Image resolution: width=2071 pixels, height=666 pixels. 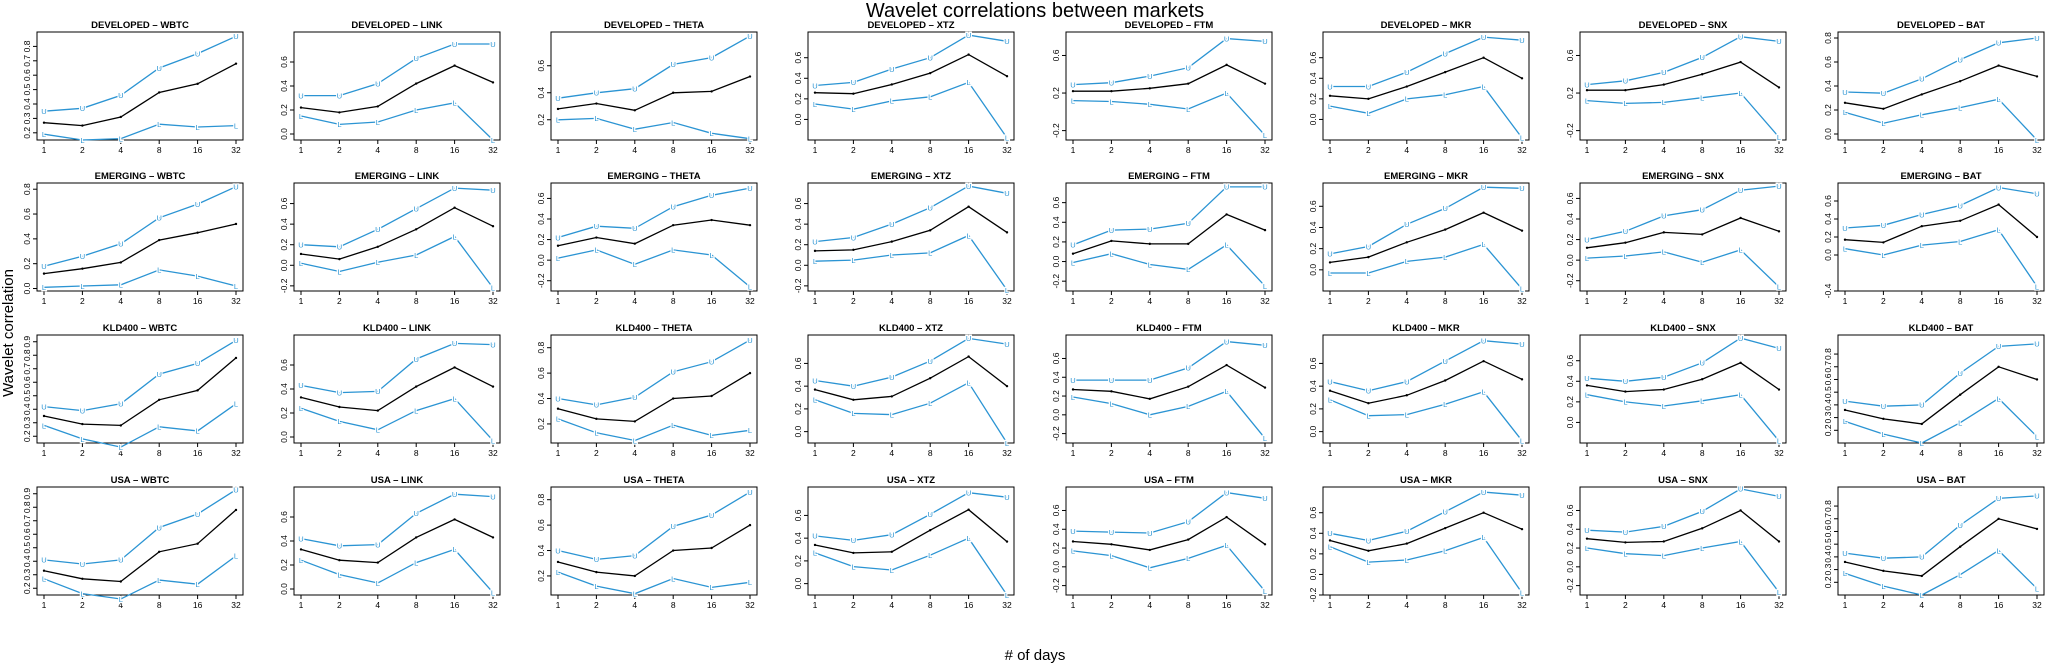 What do you see at coordinates (27, 61) in the screenshot?
I see `y-tick-label: 0.7` at bounding box center [27, 61].